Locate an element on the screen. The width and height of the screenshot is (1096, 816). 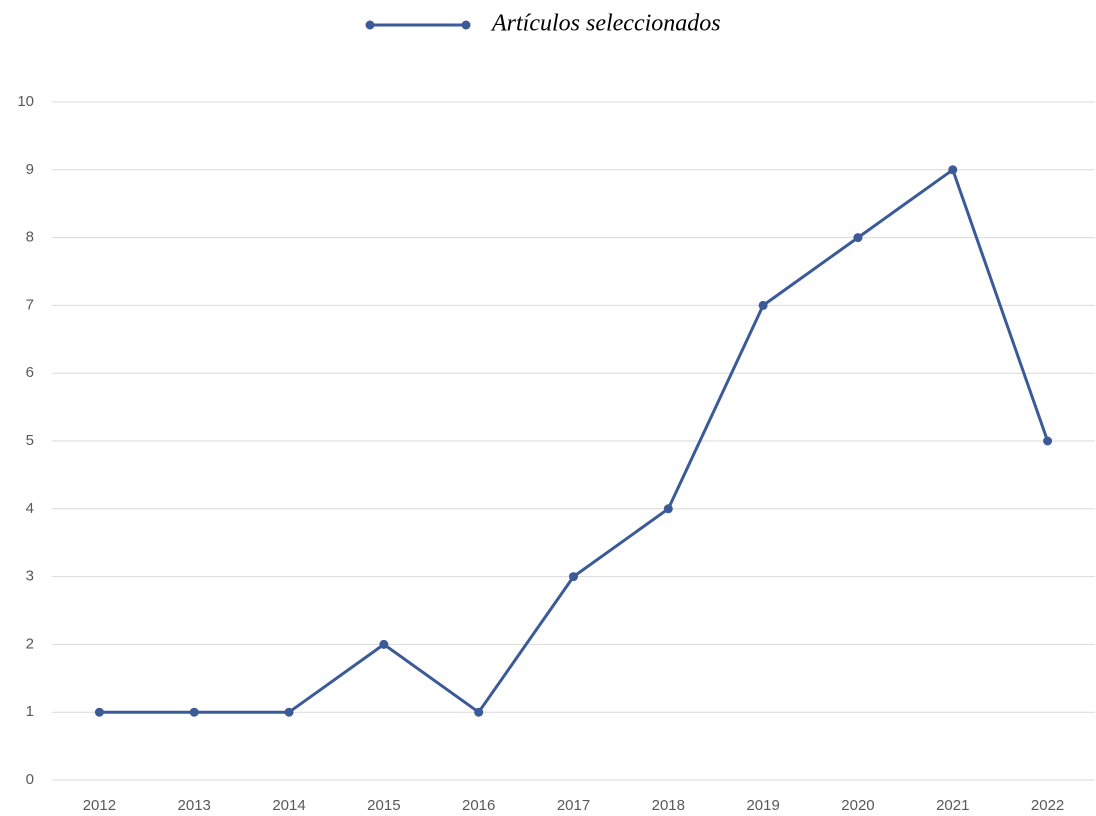
y-tick-label: 3 is located at coordinates (30, 576).